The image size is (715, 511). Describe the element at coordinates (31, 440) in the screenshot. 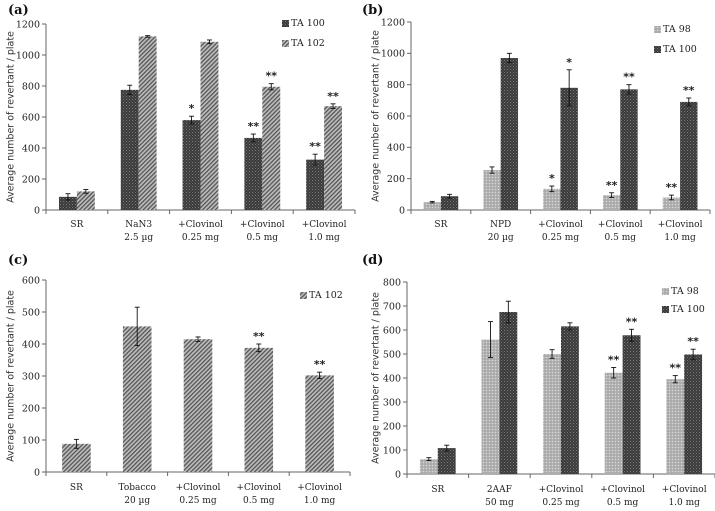

I see `y-tick-label: 100` at that location.